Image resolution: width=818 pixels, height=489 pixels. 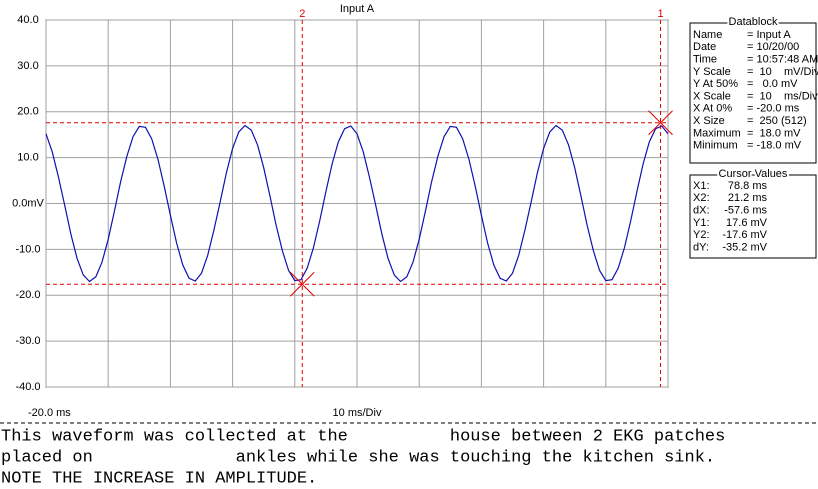 What do you see at coordinates (769, 35) in the screenshot?
I see `datablock-value: = Input A` at bounding box center [769, 35].